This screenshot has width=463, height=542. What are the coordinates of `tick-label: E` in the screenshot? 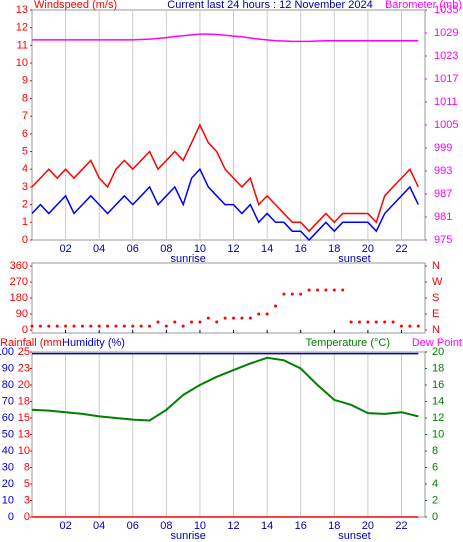 It's located at (435, 314).